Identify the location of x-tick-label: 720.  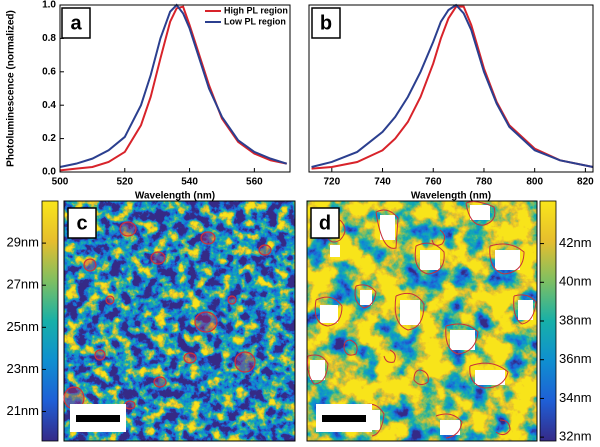
(331, 182).